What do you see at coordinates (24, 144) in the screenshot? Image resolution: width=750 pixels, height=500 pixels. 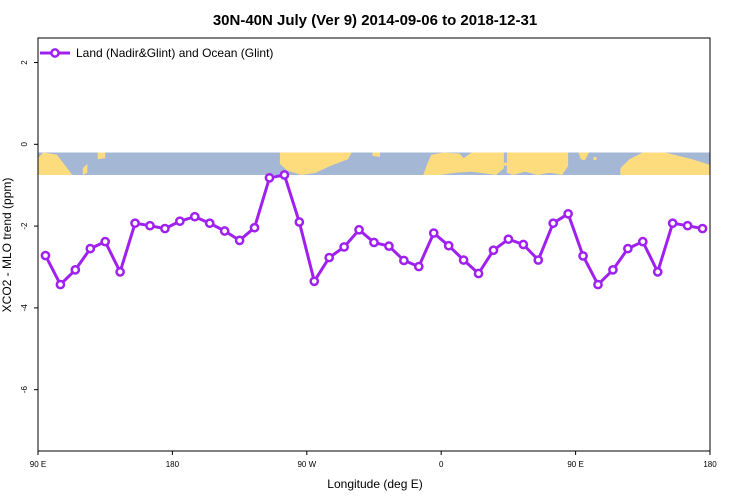 I see `y-tick-label: 0` at bounding box center [24, 144].